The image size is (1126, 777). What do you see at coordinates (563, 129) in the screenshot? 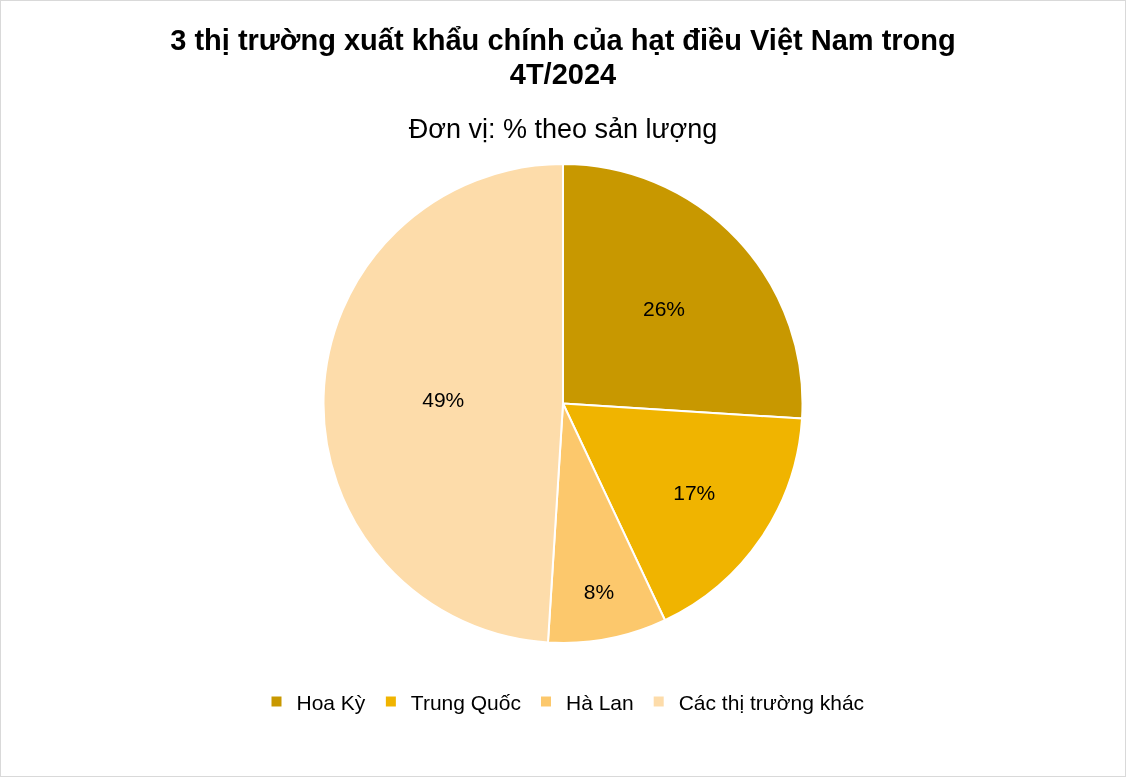
I see `chart-subtitle: Đơn vị: % theo sản lượng` at bounding box center [563, 129].